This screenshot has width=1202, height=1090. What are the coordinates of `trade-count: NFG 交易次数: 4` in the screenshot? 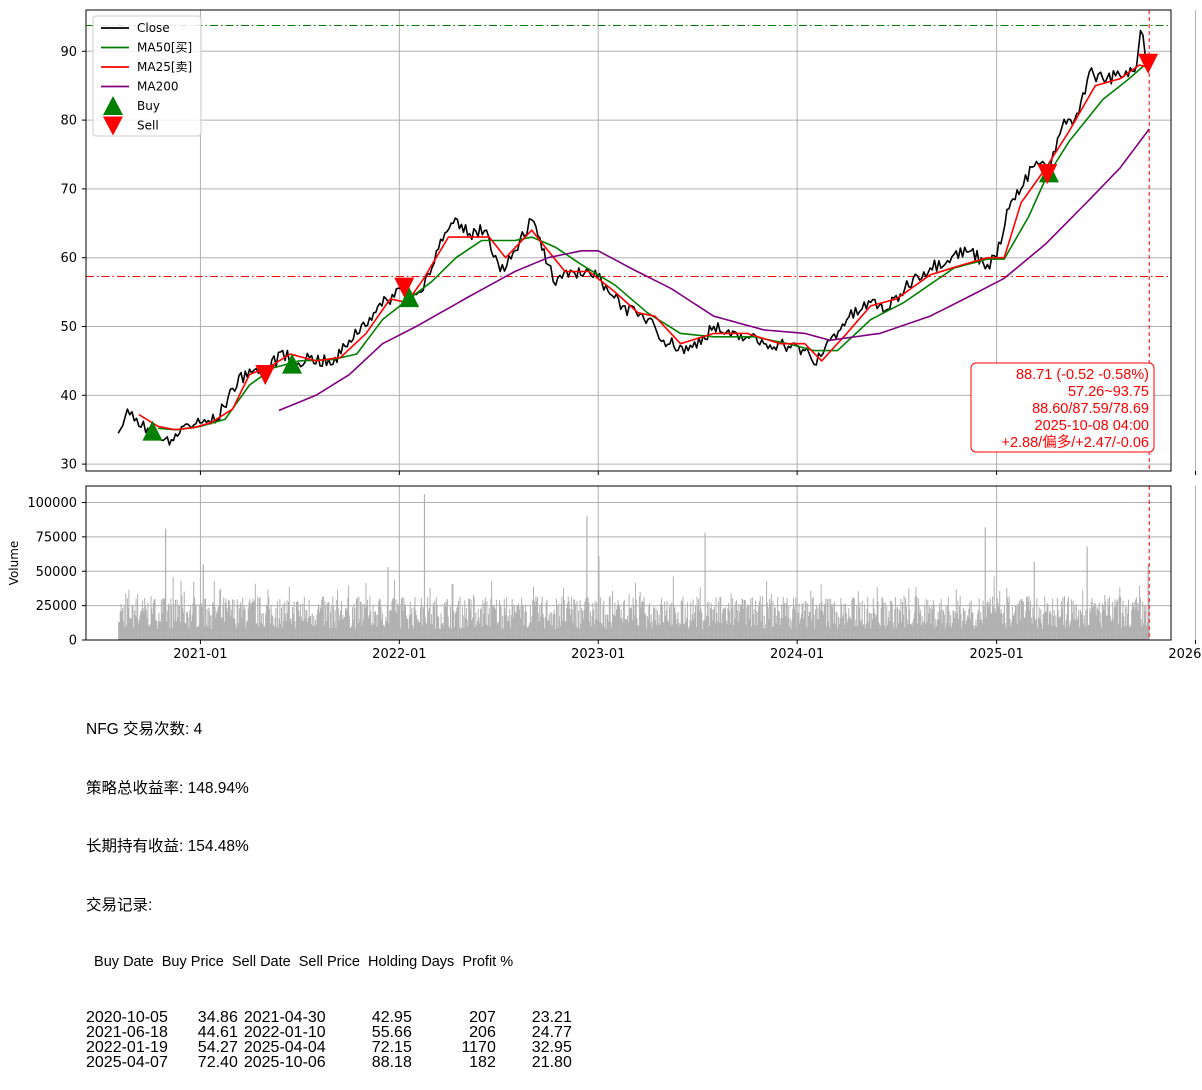 It's located at (144, 729).